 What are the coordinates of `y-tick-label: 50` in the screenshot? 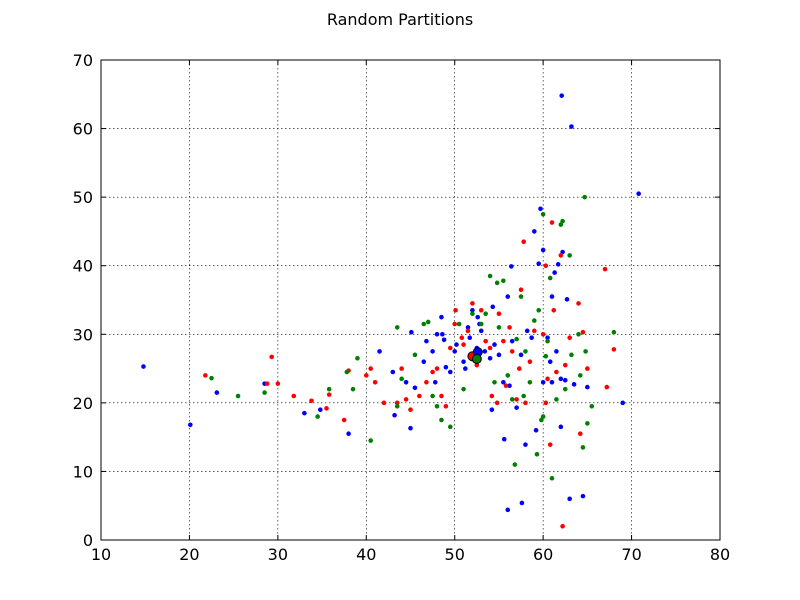 It's located at (83, 197).